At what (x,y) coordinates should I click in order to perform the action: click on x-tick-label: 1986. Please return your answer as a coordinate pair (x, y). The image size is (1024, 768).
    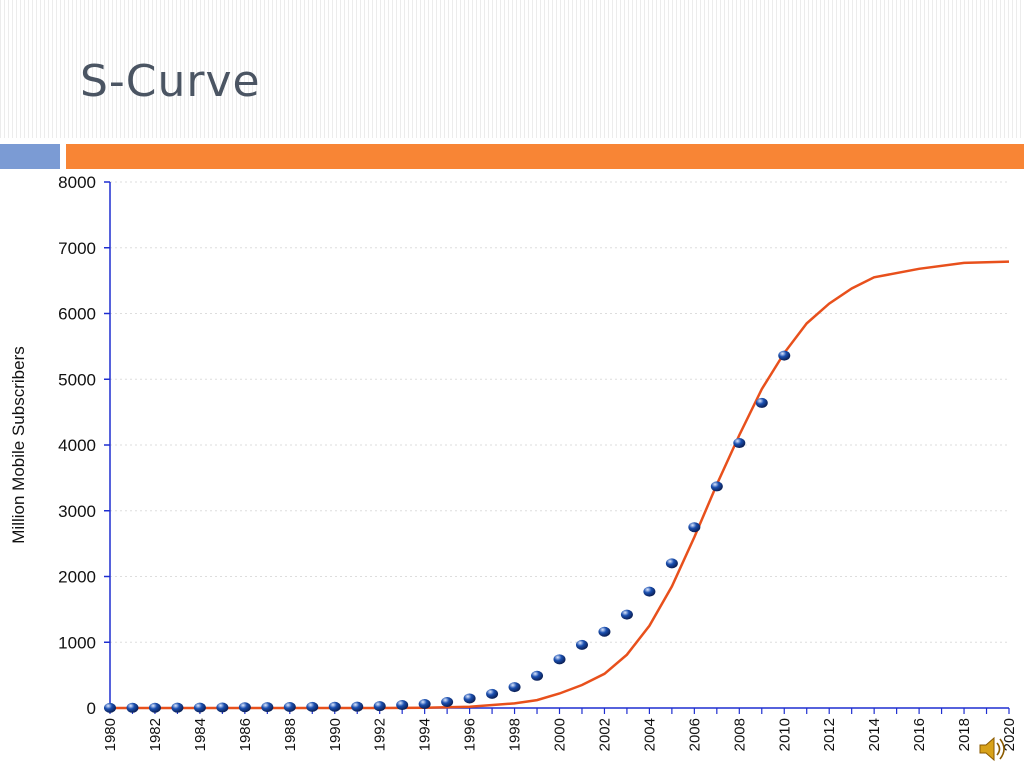
    Looking at the image, I should click on (245, 734).